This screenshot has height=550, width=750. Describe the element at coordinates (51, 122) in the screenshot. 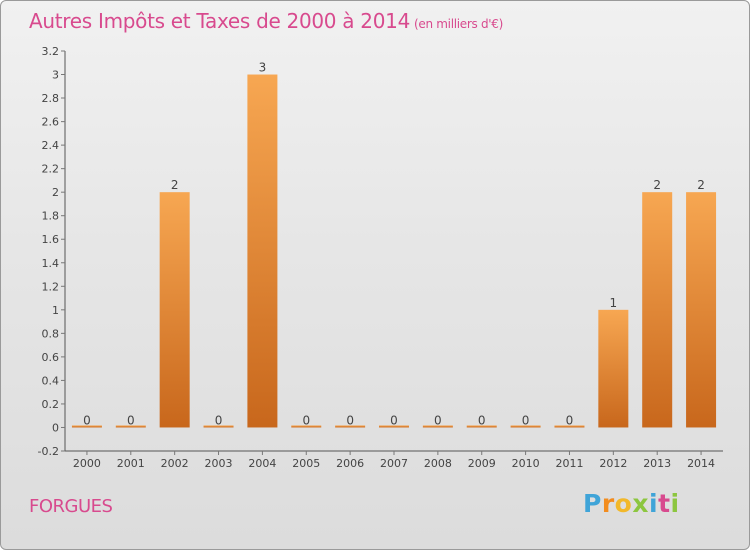

I see `y-tick-label: 2.6` at that location.